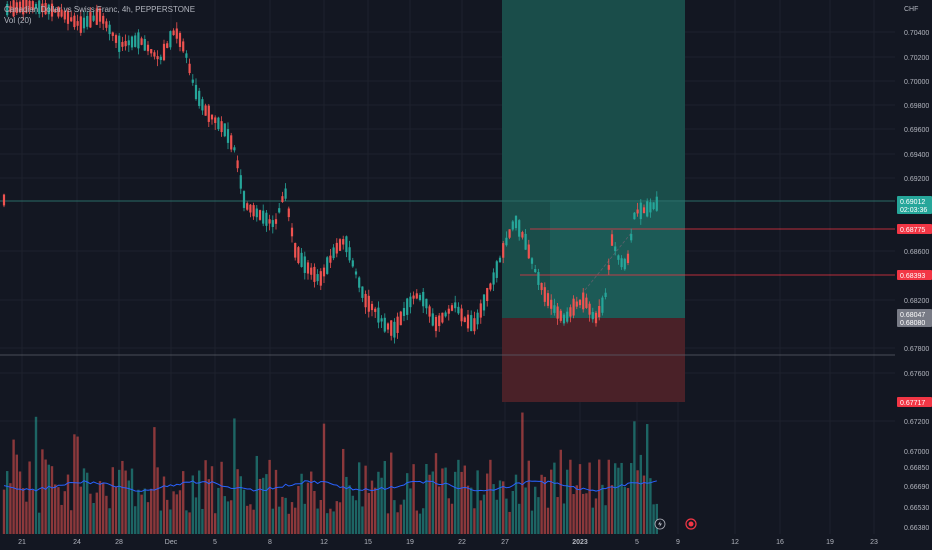 Image resolution: width=932 pixels, height=550 pixels. I want to click on time-tick: 12, so click(735, 542).